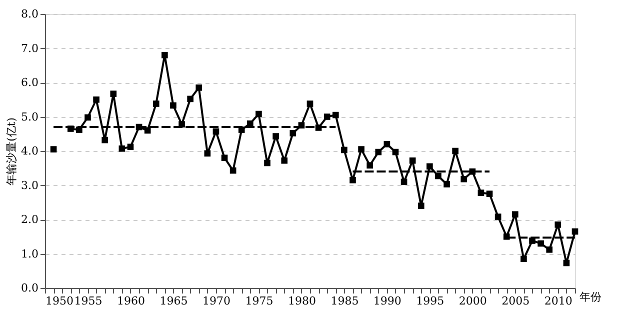 This screenshot has height=320, width=624. Describe the element at coordinates (174, 301) in the screenshot. I see `x-tick-label: 1965` at that location.